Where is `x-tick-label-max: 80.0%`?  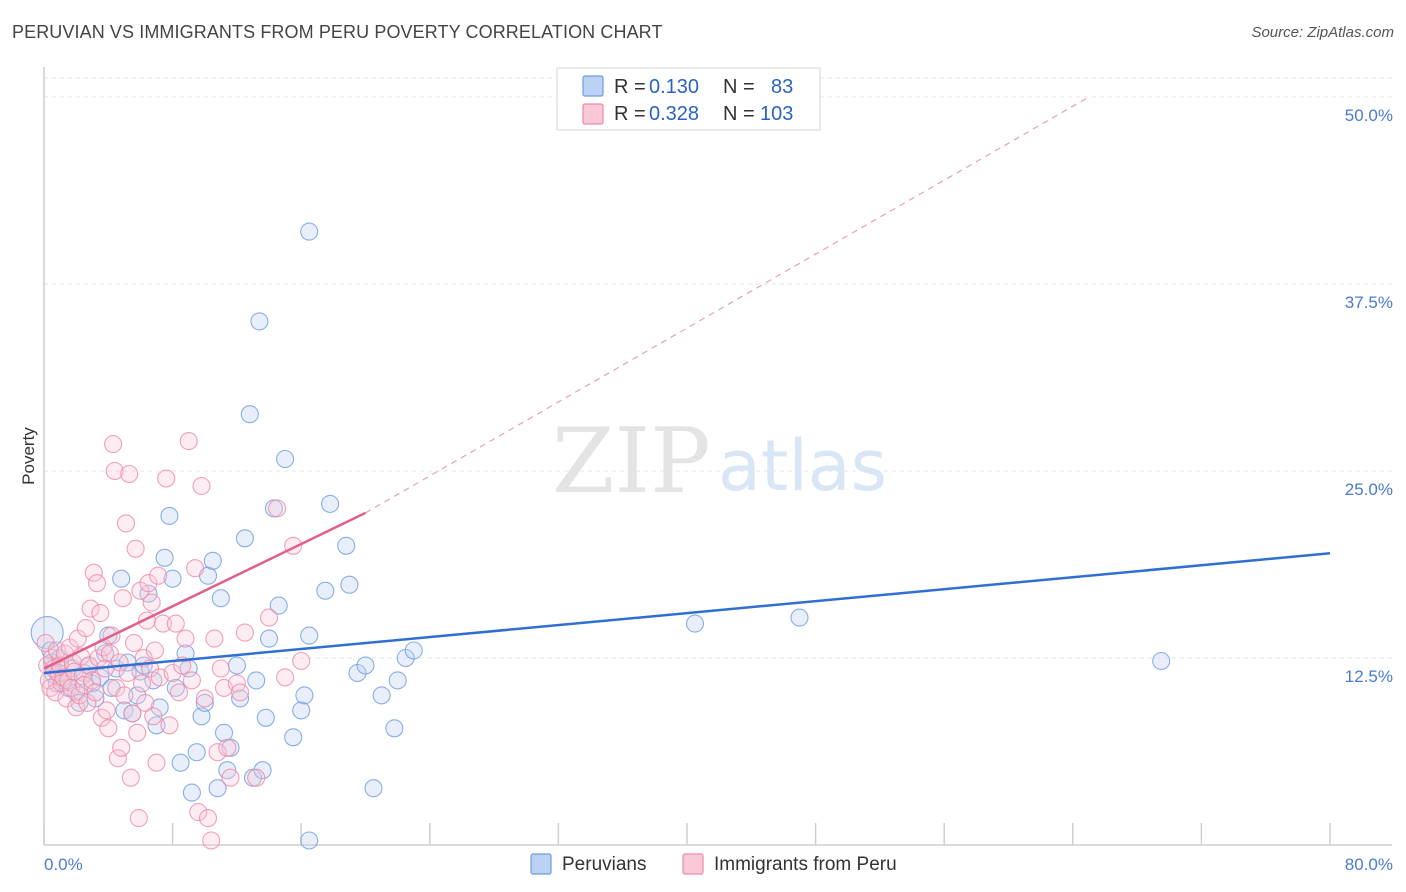 x-tick-label-max: 80.0% is located at coordinates (1369, 864).